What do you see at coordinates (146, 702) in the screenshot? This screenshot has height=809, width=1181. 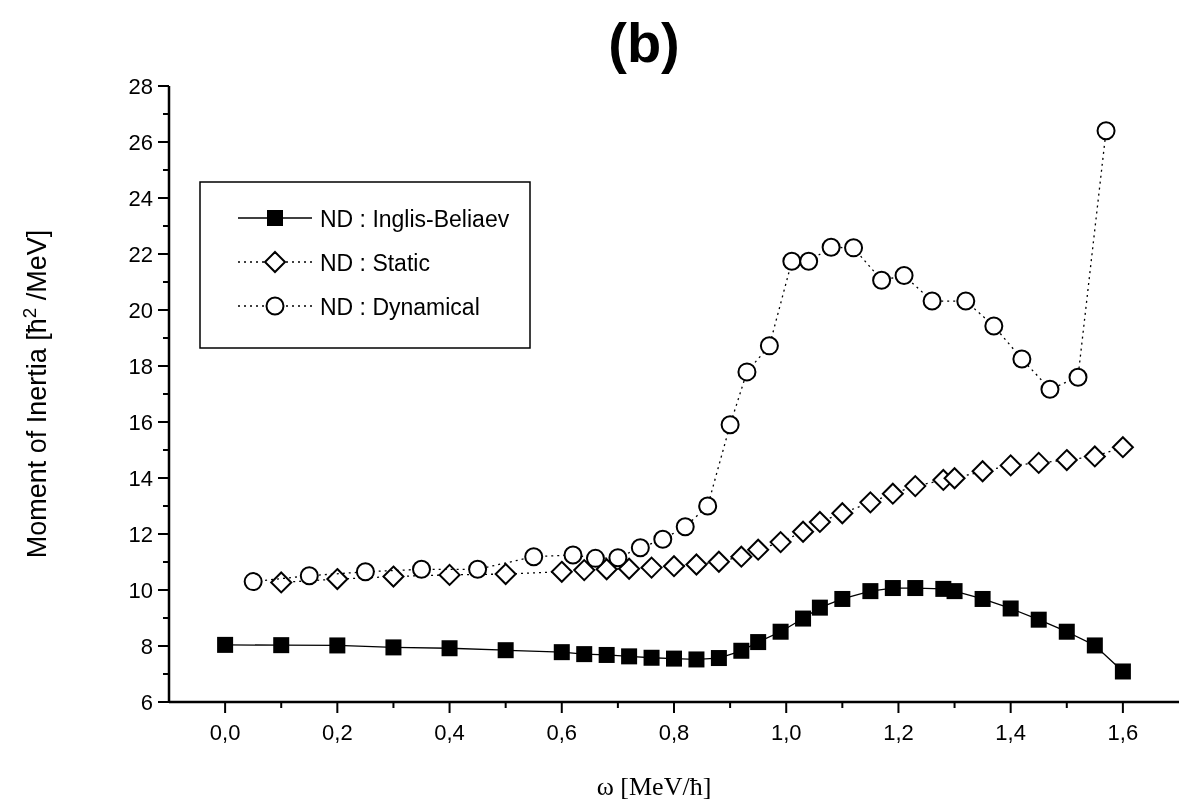 I see `y-tick-label: 6` at bounding box center [146, 702].